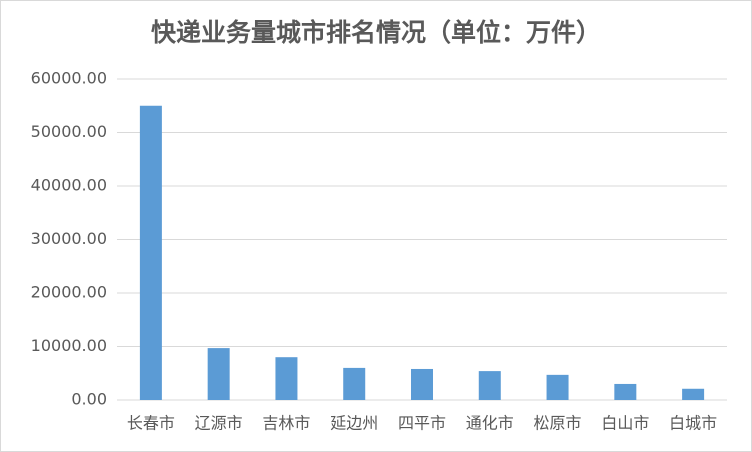 This screenshot has height=452, width=752. Describe the element at coordinates (286, 423) in the screenshot. I see `x-tick-label: 吉林市` at that location.